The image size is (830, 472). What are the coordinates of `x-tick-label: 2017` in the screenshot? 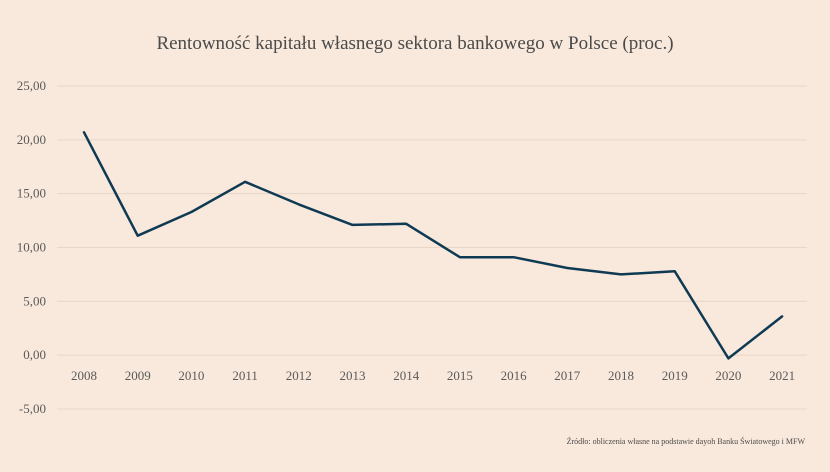 It's located at (567, 375).